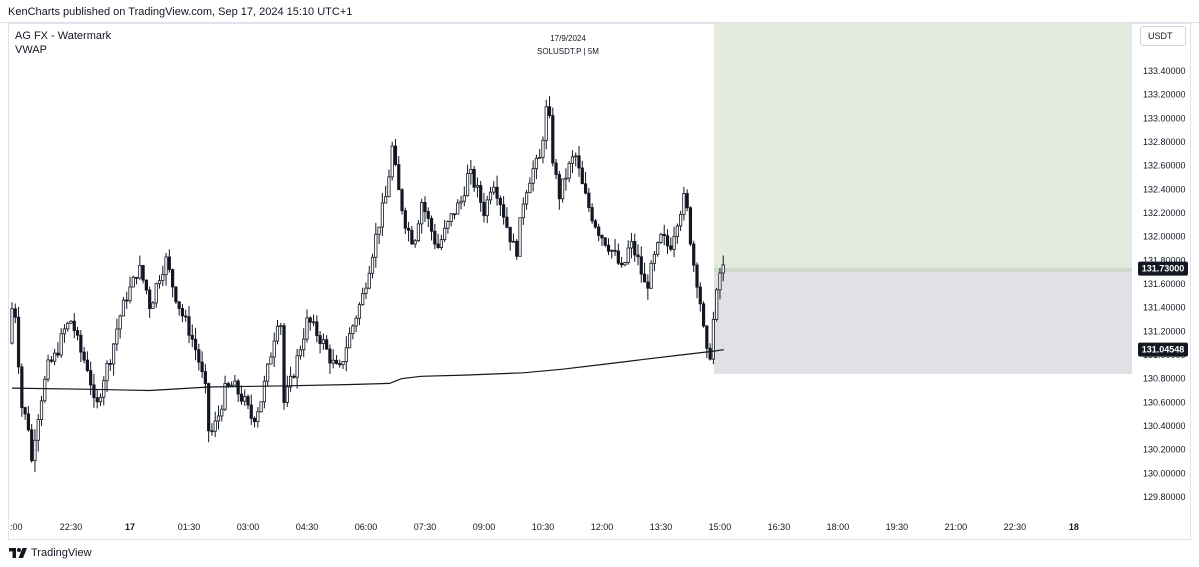 The width and height of the screenshot is (1199, 567). Describe the element at coordinates (1163, 36) in the screenshot. I see `currency-unit-button: USDT` at that location.